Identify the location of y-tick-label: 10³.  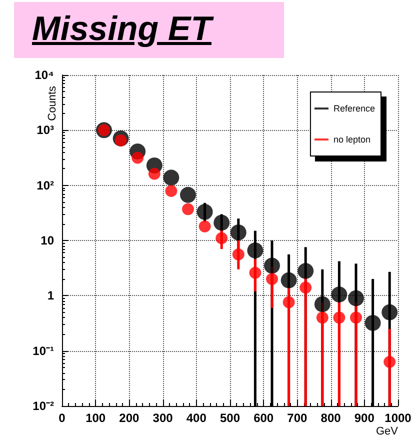
(45, 130).